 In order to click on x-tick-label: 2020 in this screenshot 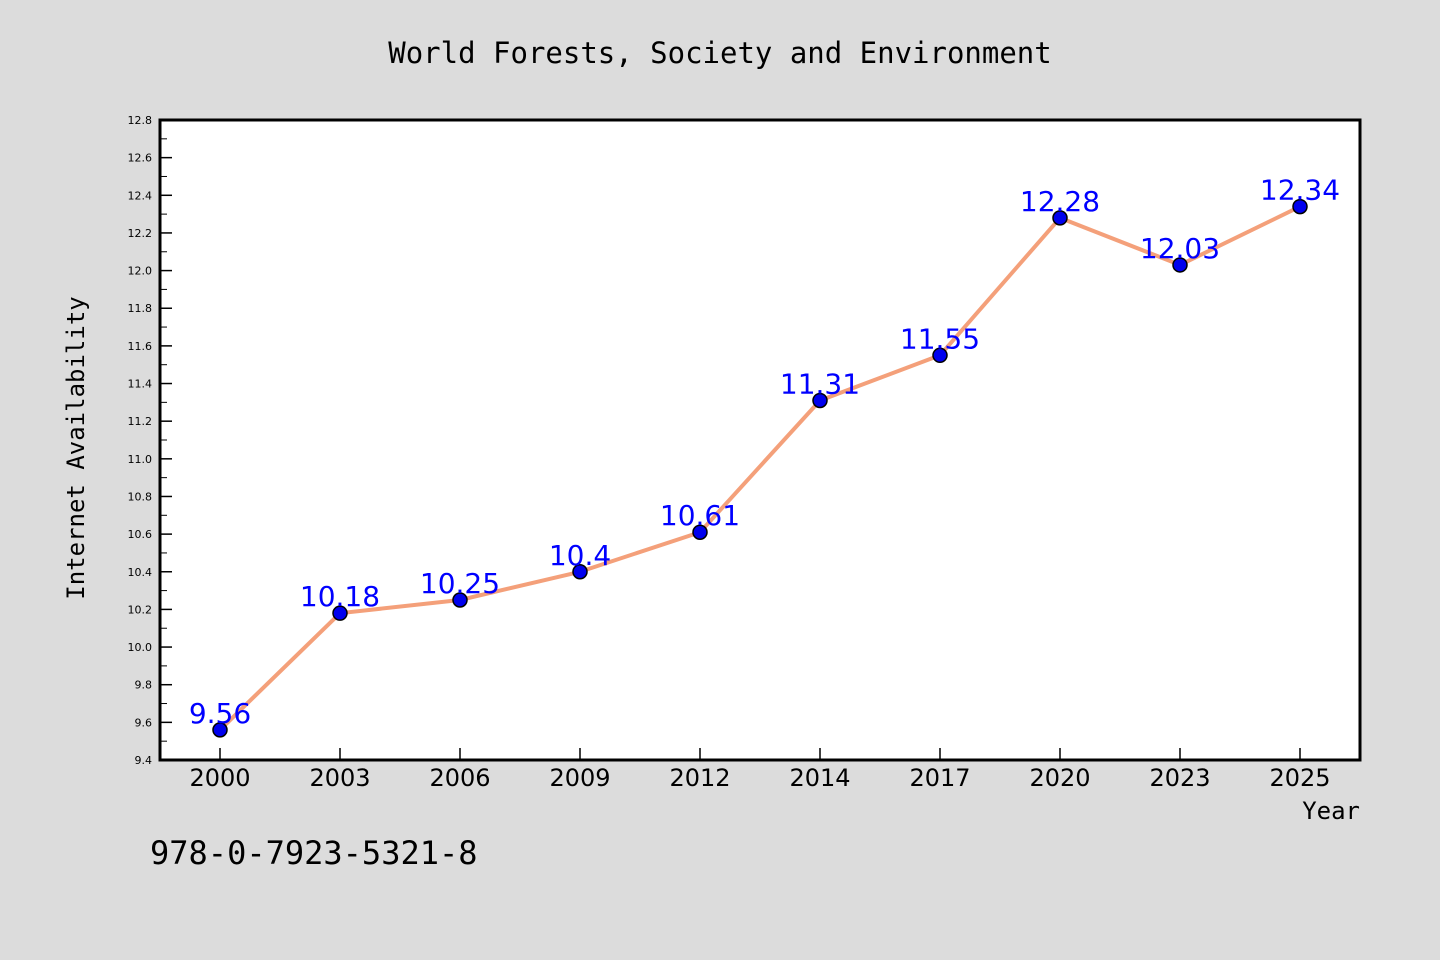, I will do `click(1059, 778)`.